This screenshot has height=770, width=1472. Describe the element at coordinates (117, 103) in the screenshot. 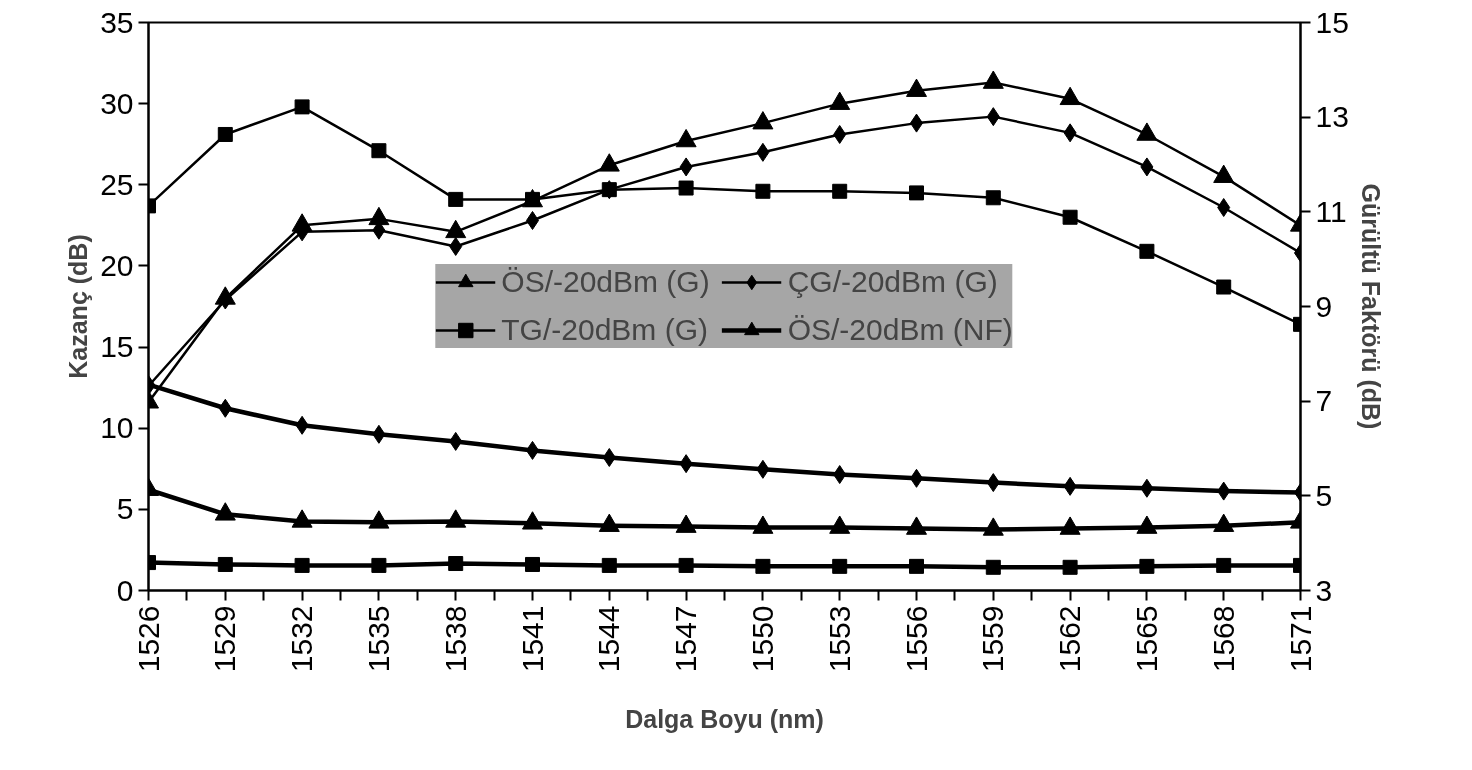

I see `y-tick-label: 30` at that location.